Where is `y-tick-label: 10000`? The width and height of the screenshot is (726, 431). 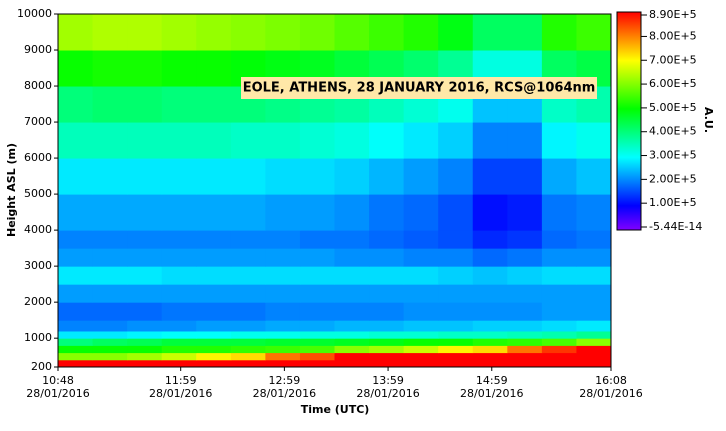
y-tick-label: 10000 is located at coordinates (34, 13).